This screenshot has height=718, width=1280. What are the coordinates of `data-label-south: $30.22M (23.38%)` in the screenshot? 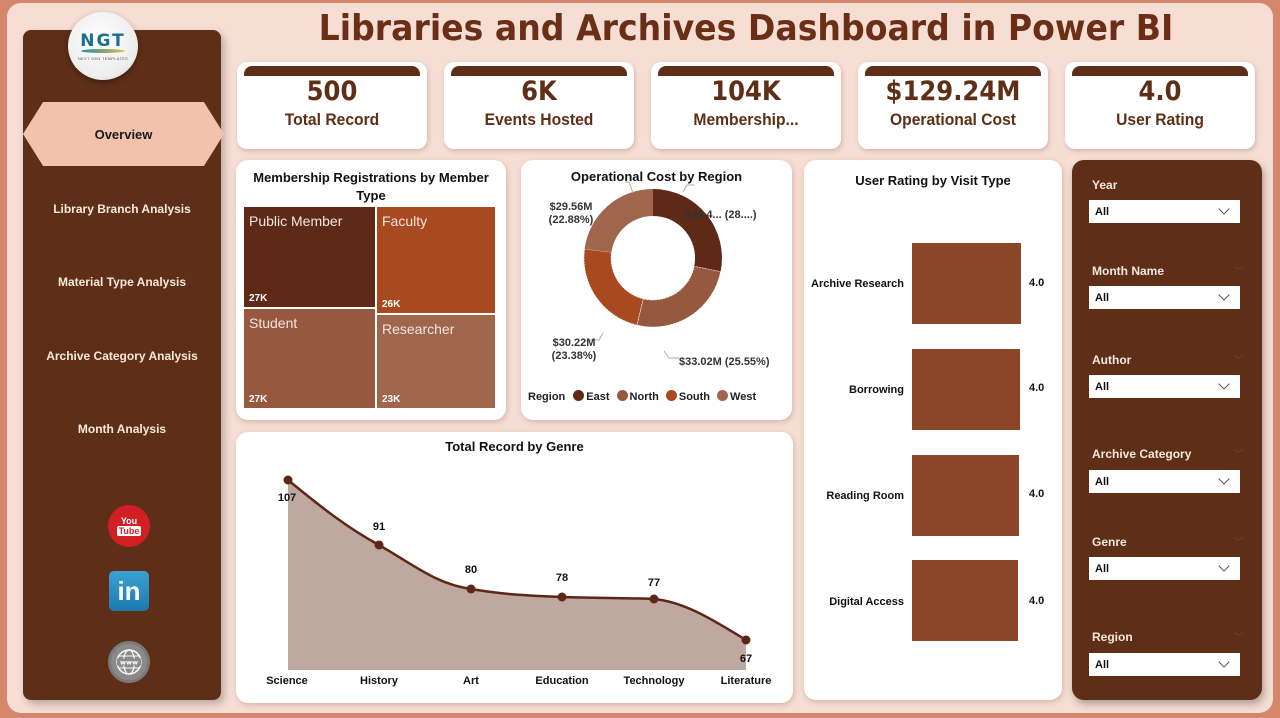 It's located at (574, 349).